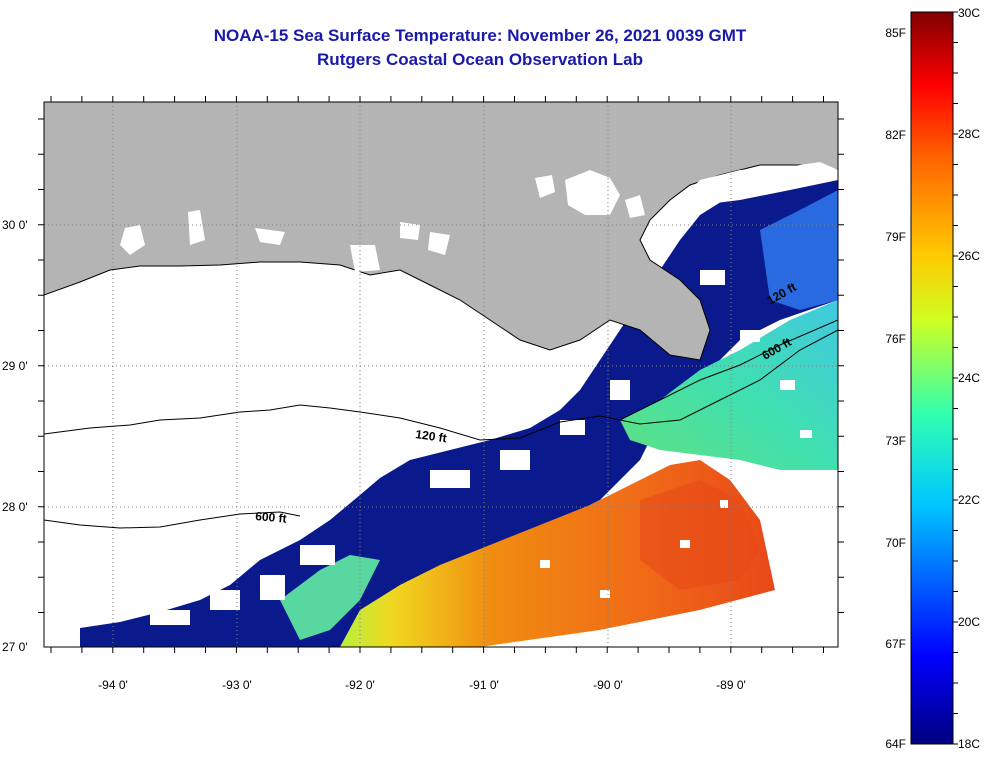 The height and width of the screenshot is (761, 992). I want to click on no-data-swath, so click(659, 611).